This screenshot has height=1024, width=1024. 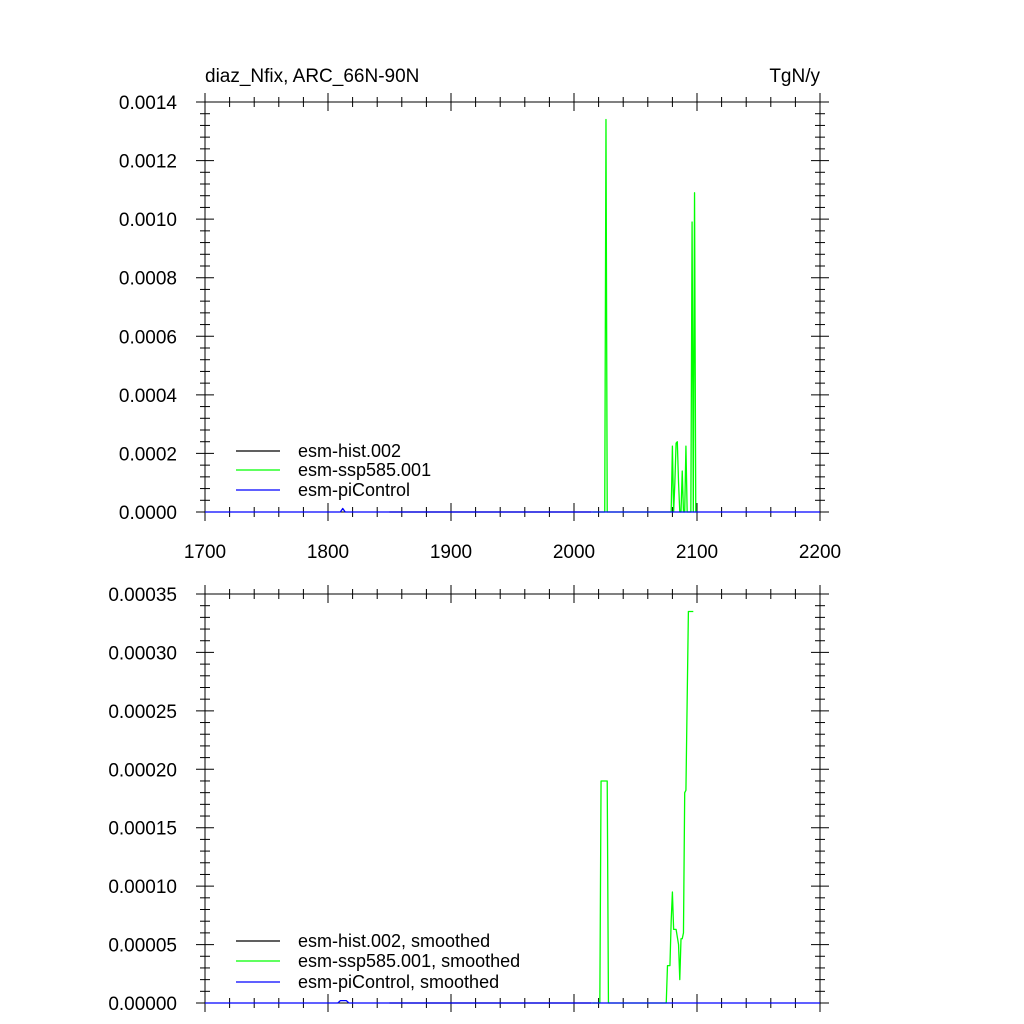 What do you see at coordinates (142, 770) in the screenshot?
I see `y-tick-label: 0.00020` at bounding box center [142, 770].